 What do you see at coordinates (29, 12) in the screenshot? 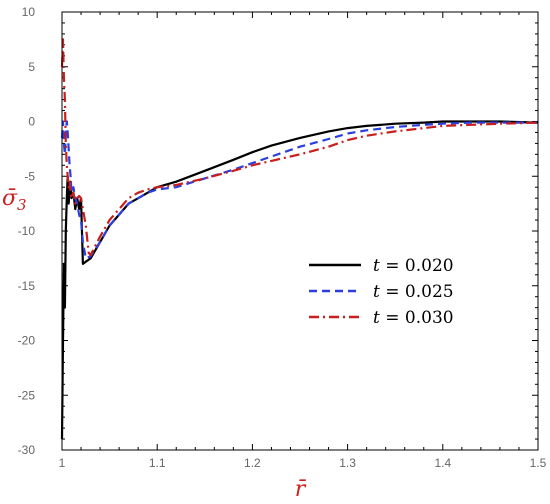
I see `y-tick-label: 10` at bounding box center [29, 12].